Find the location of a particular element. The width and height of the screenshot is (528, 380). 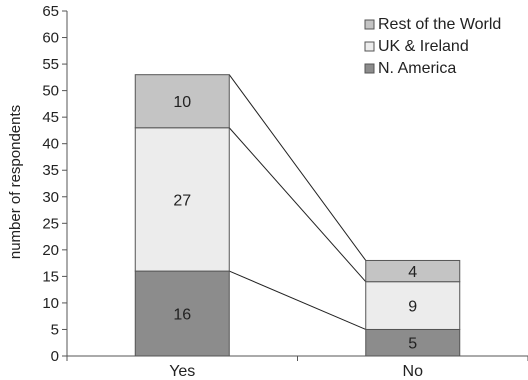

bar-no-uk-ireland is located at coordinates (413, 305).